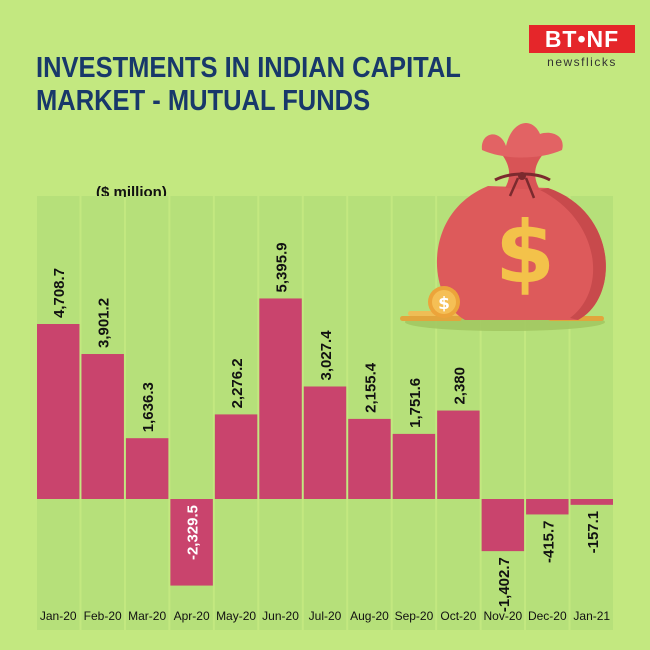 The width and height of the screenshot is (650, 650). Describe the element at coordinates (547, 616) in the screenshot. I see `tick-label-dec-20: Dec-20` at that location.